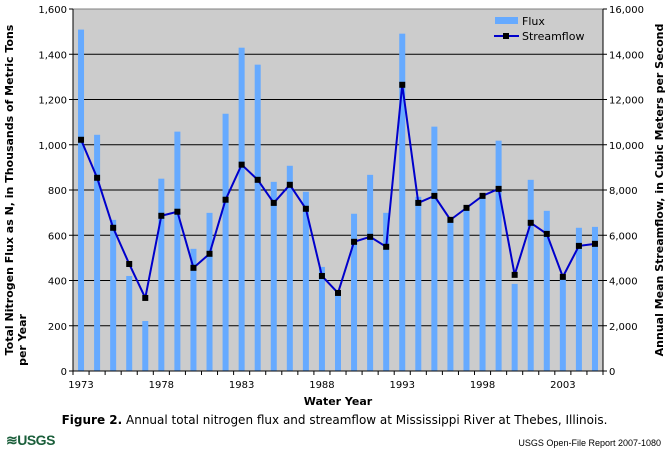 Image resolution: width=669 pixels, height=453 pixels. What do you see at coordinates (370, 236) in the screenshot?
I see `streamflow-marker-1991` at bounding box center [370, 236].